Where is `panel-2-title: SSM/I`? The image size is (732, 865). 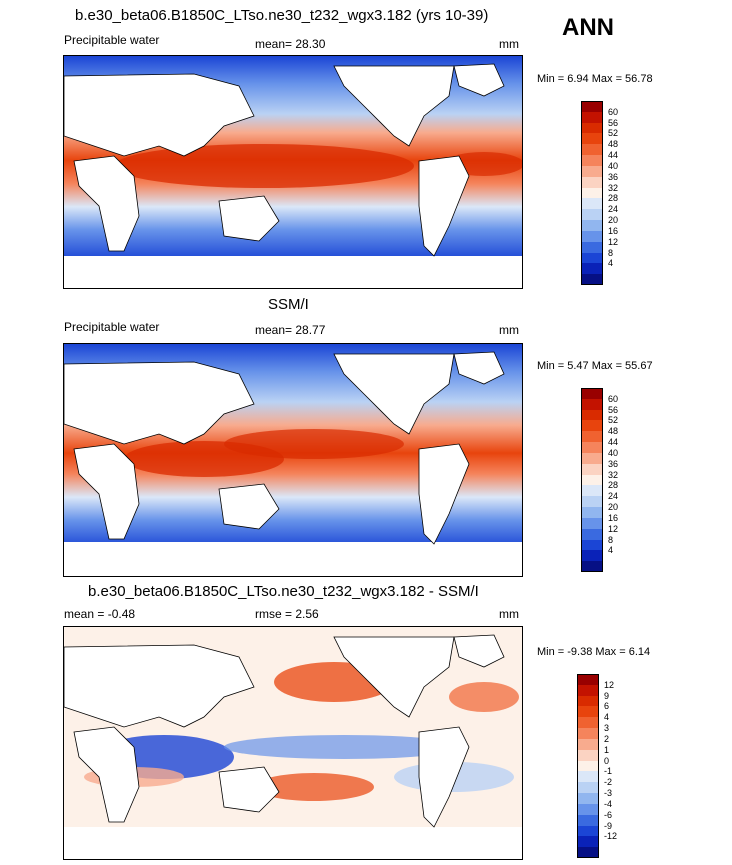
panel-2-title: SSM/I is located at coordinates (288, 304).